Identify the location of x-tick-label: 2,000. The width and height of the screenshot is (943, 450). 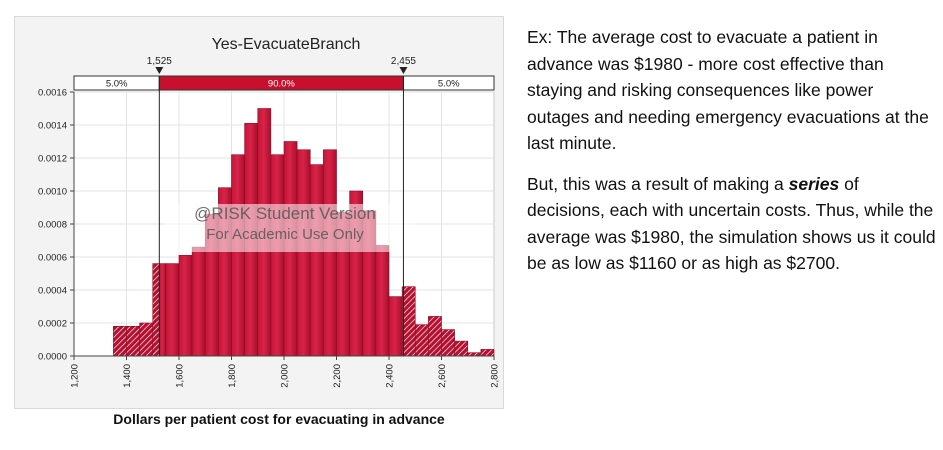
(285, 376).